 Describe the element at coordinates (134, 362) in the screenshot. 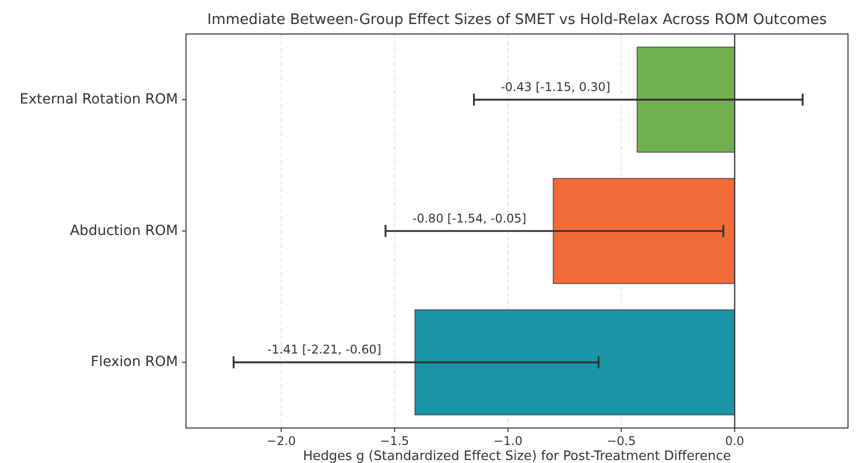

I see `y-tick-label: Flexion ROM` at that location.